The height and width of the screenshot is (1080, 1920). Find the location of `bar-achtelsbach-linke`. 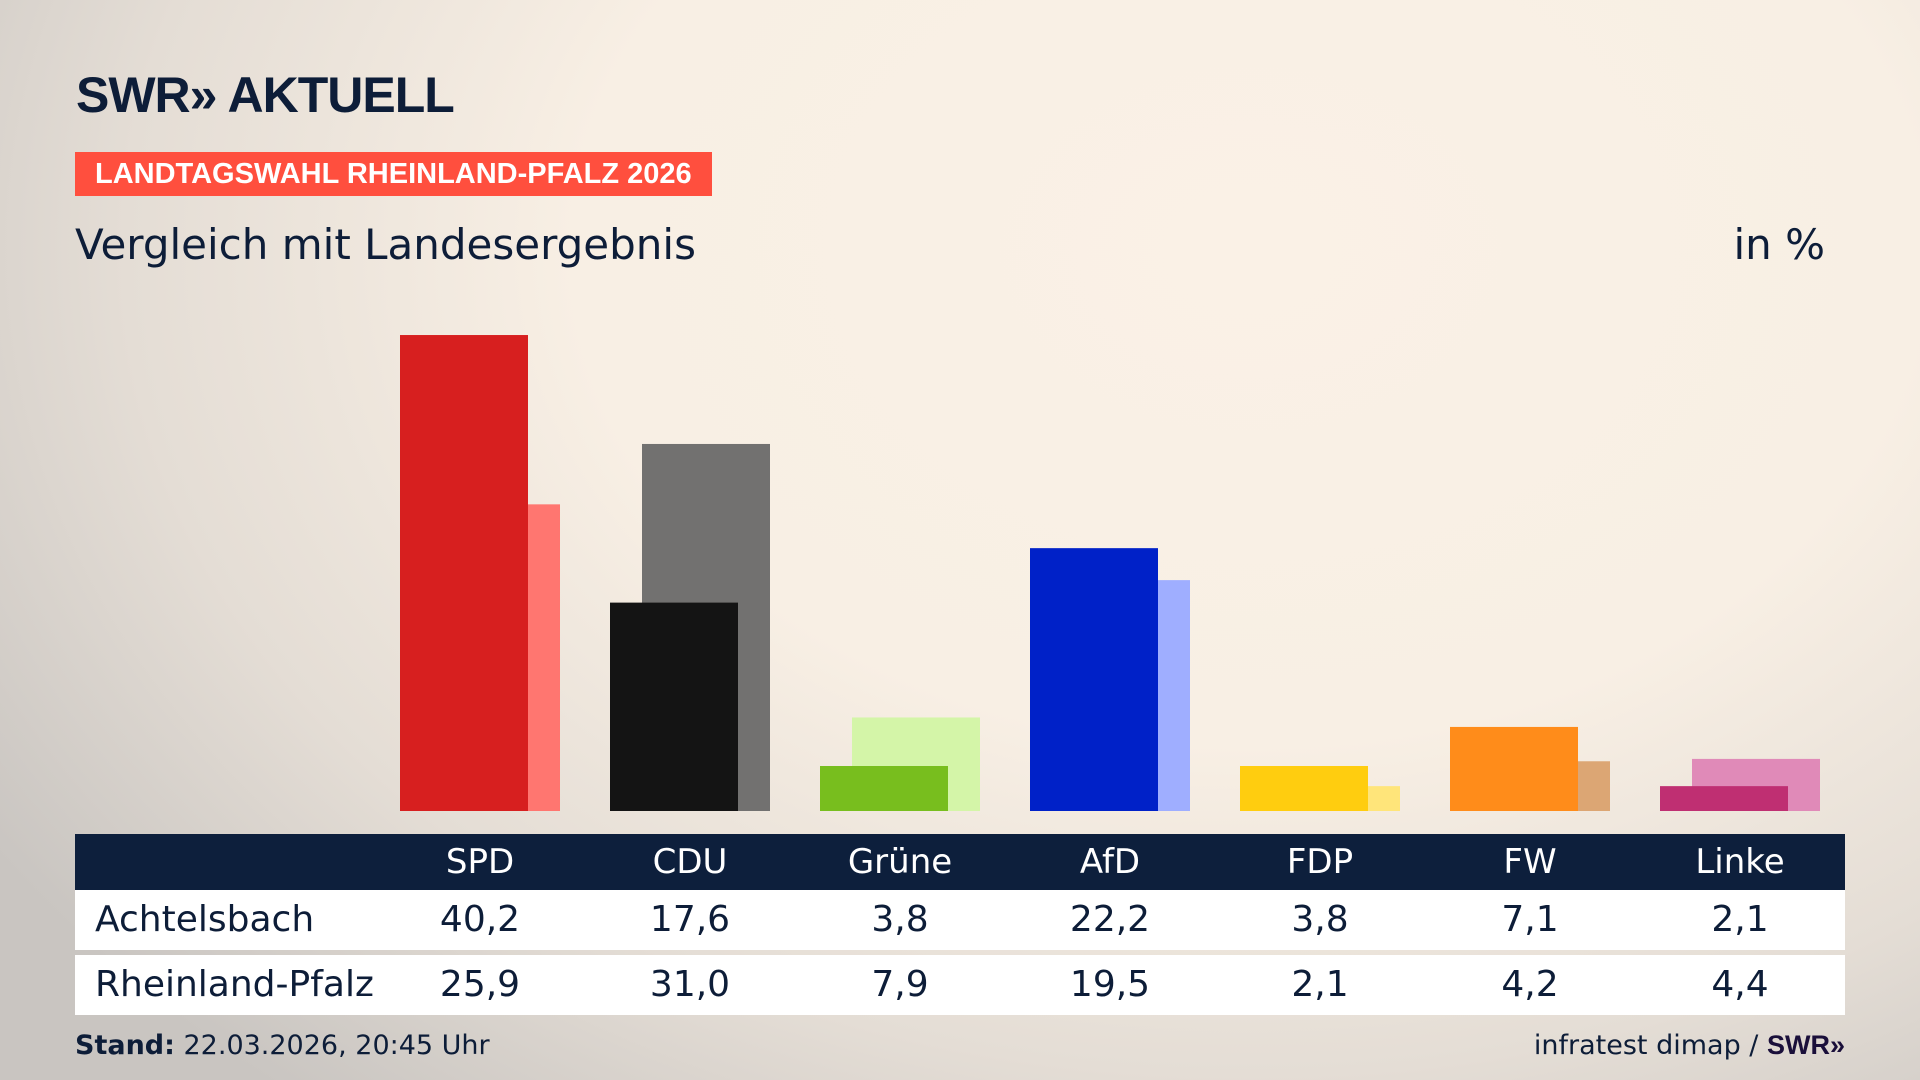

bar-achtelsbach-linke is located at coordinates (1724, 798).